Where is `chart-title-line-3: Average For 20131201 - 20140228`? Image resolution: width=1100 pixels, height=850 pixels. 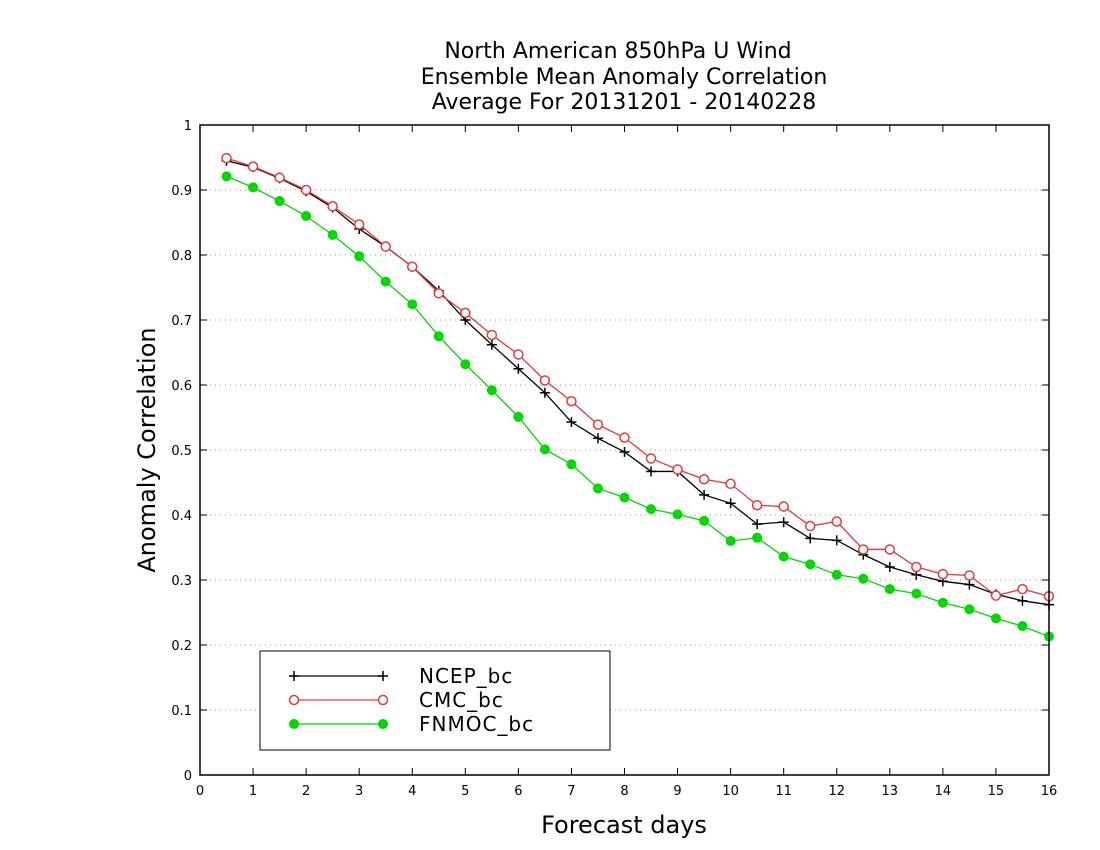
chart-title-line-3: Average For 20131201 - 20140228 is located at coordinates (624, 102).